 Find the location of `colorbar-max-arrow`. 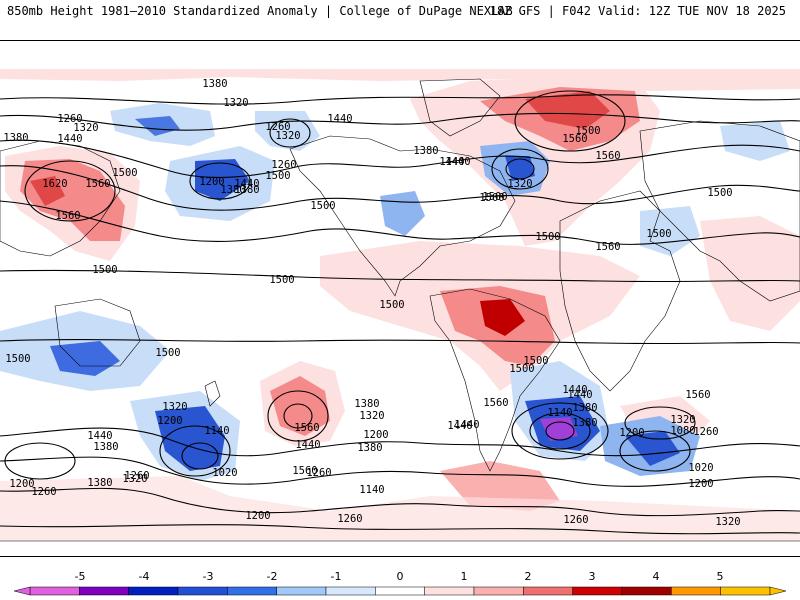

colorbar-max-arrow is located at coordinates (778, 591).